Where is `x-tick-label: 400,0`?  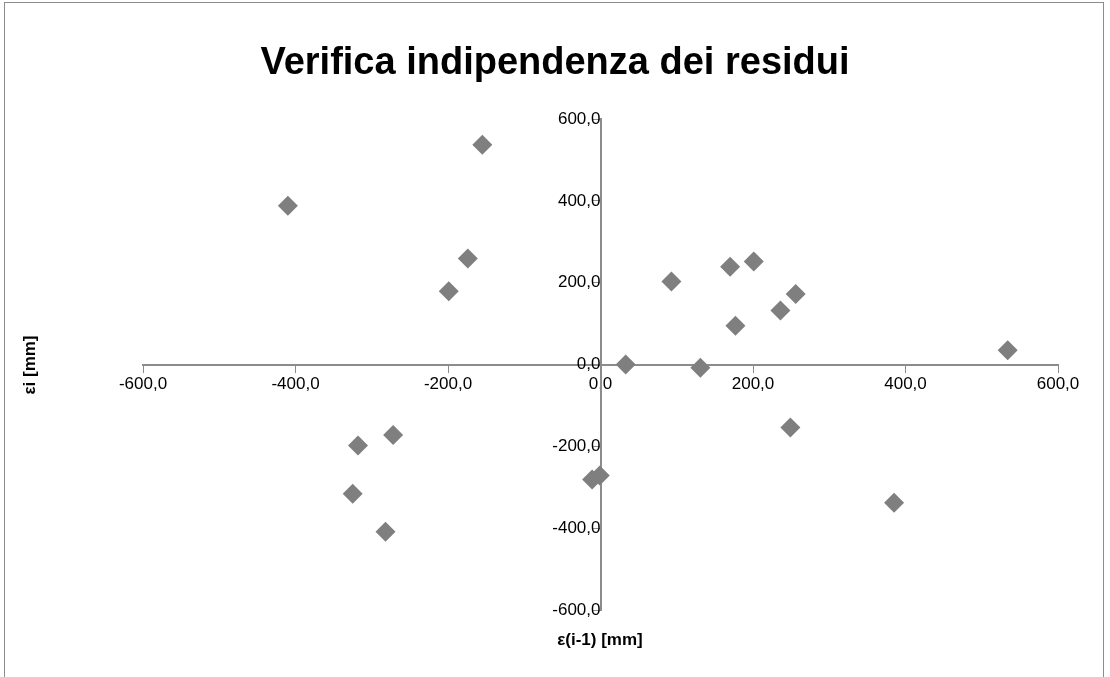 x-tick-label: 400,0 is located at coordinates (905, 384).